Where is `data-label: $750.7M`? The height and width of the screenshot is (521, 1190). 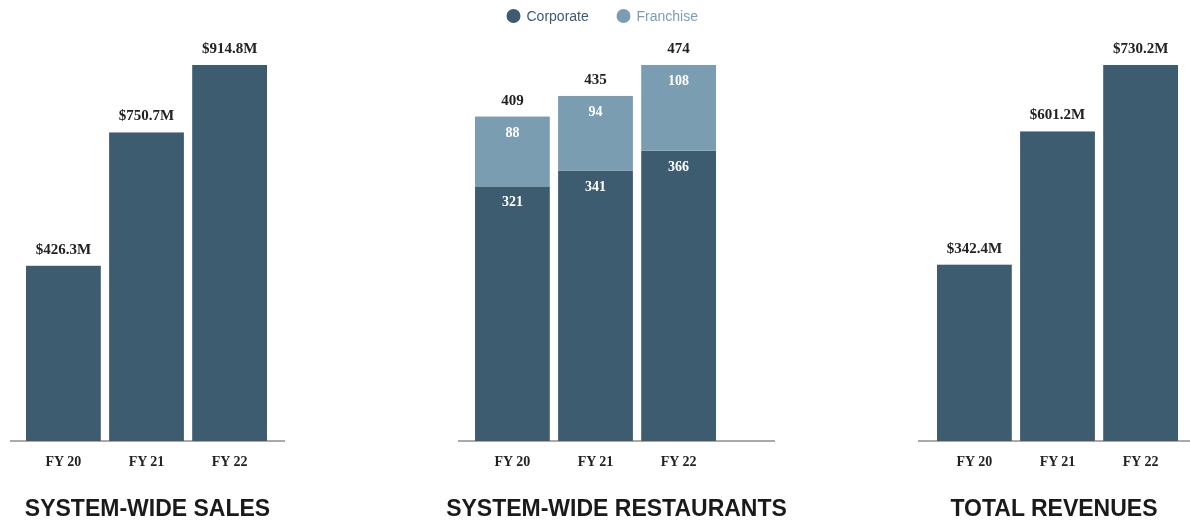
data-label: $750.7M is located at coordinates (146, 115).